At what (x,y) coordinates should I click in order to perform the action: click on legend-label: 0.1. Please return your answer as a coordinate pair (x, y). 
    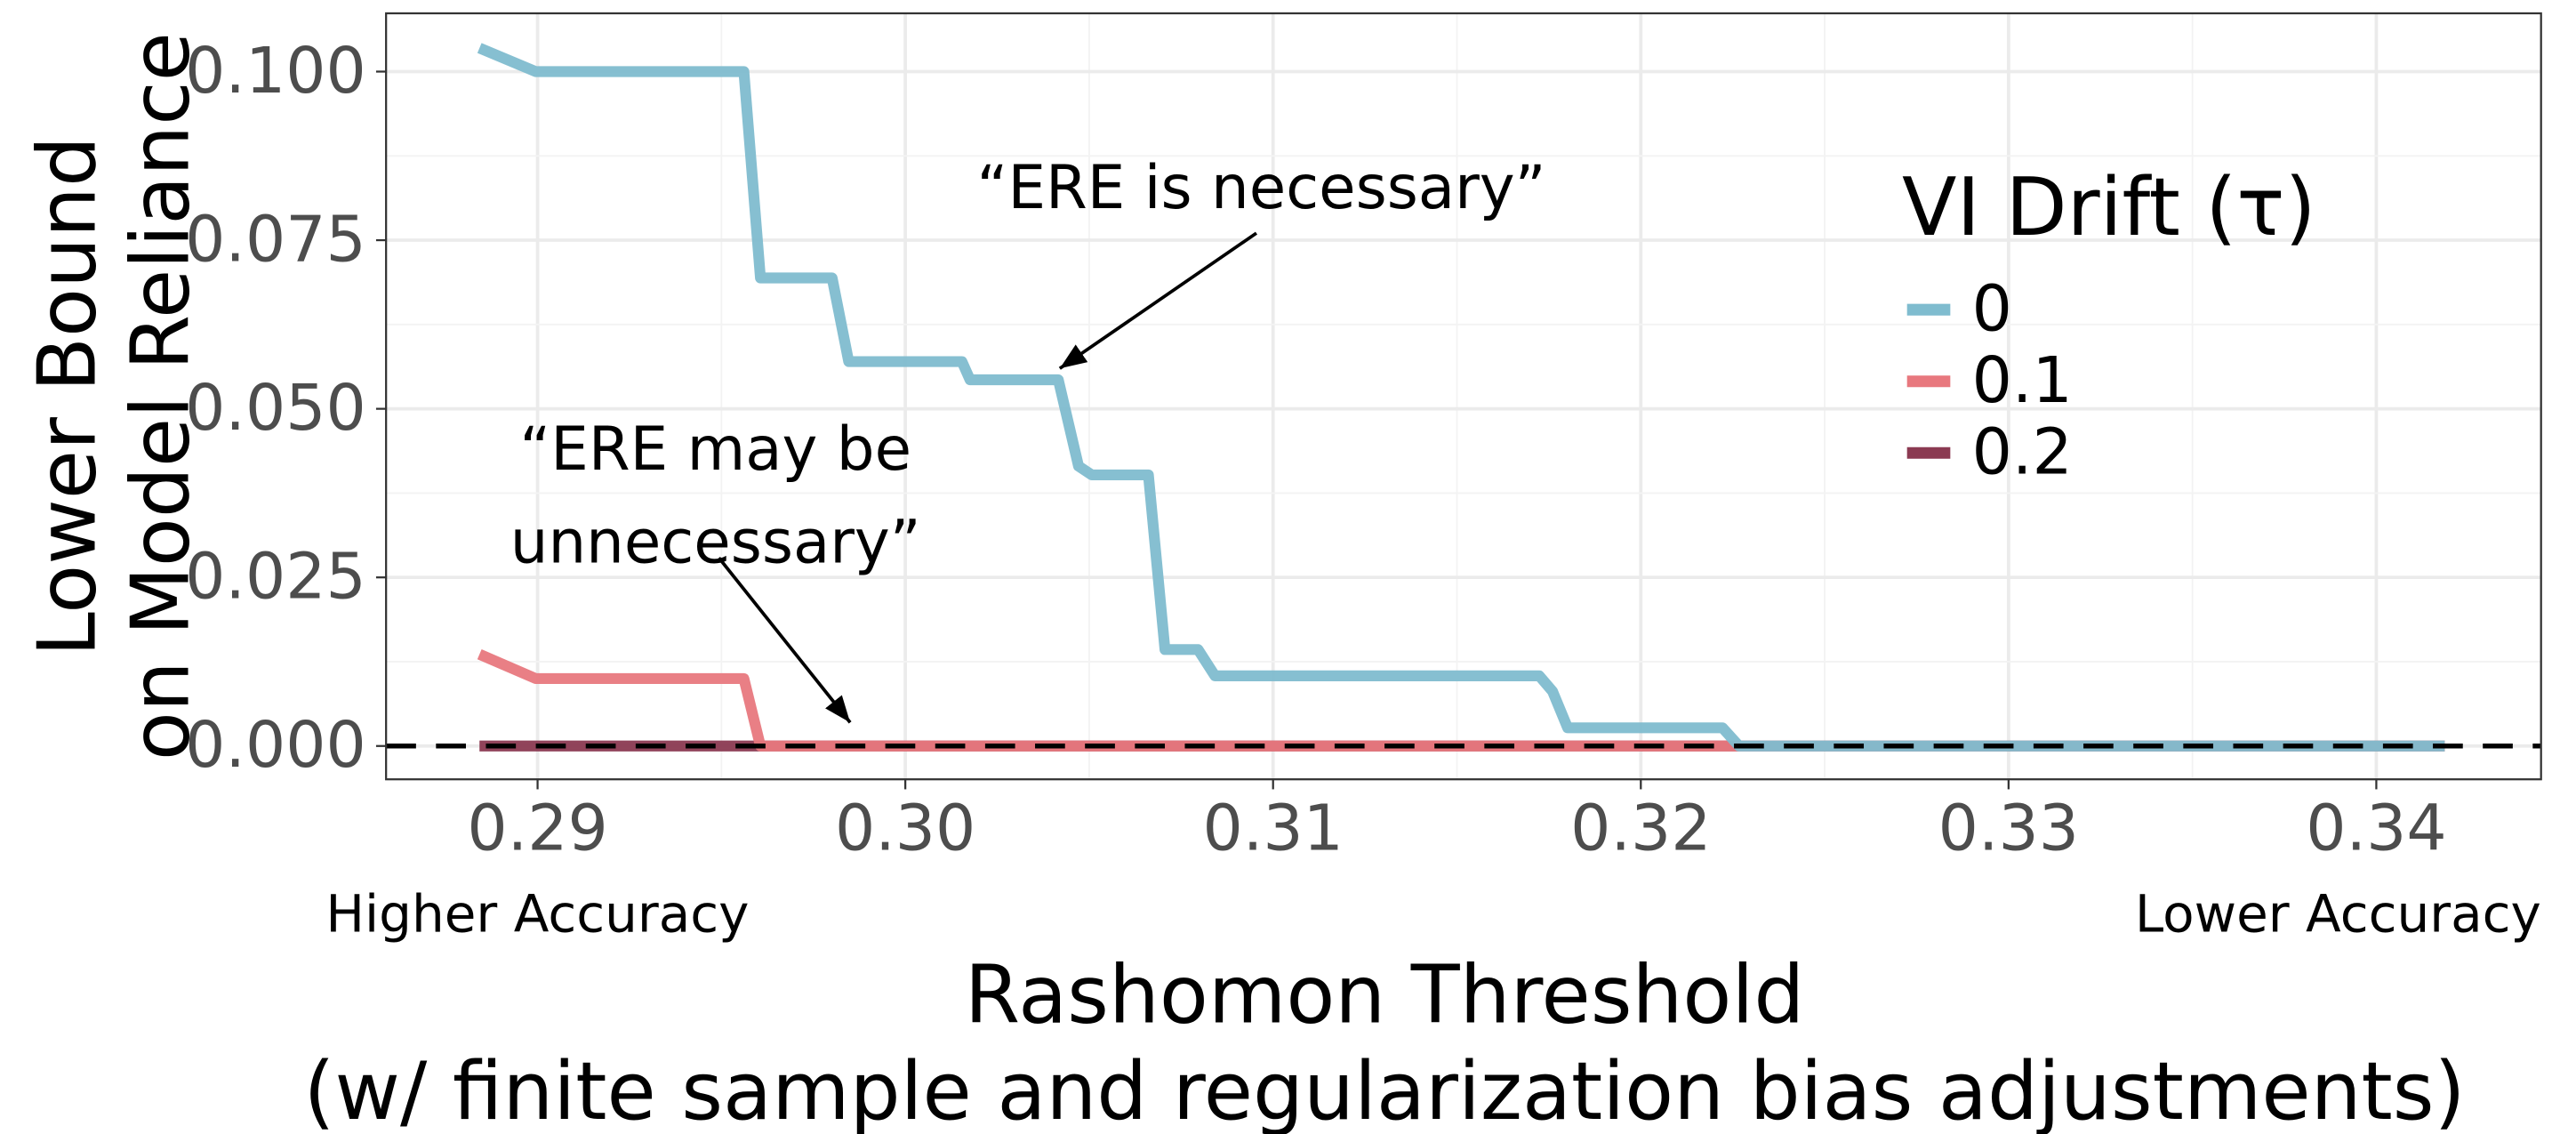
    Looking at the image, I should click on (2022, 380).